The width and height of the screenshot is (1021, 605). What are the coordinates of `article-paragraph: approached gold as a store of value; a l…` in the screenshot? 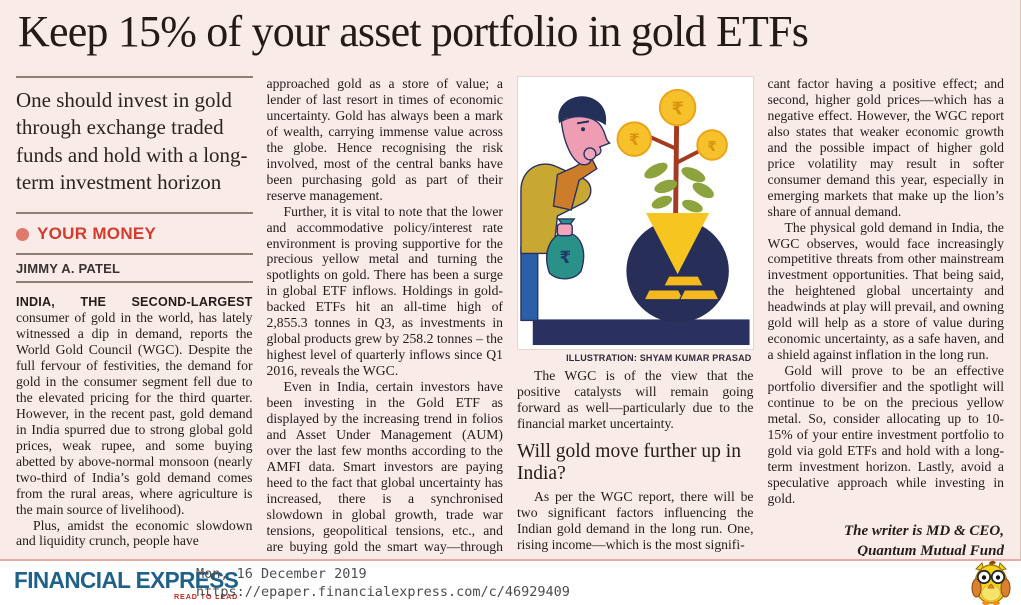 It's located at (385, 139).